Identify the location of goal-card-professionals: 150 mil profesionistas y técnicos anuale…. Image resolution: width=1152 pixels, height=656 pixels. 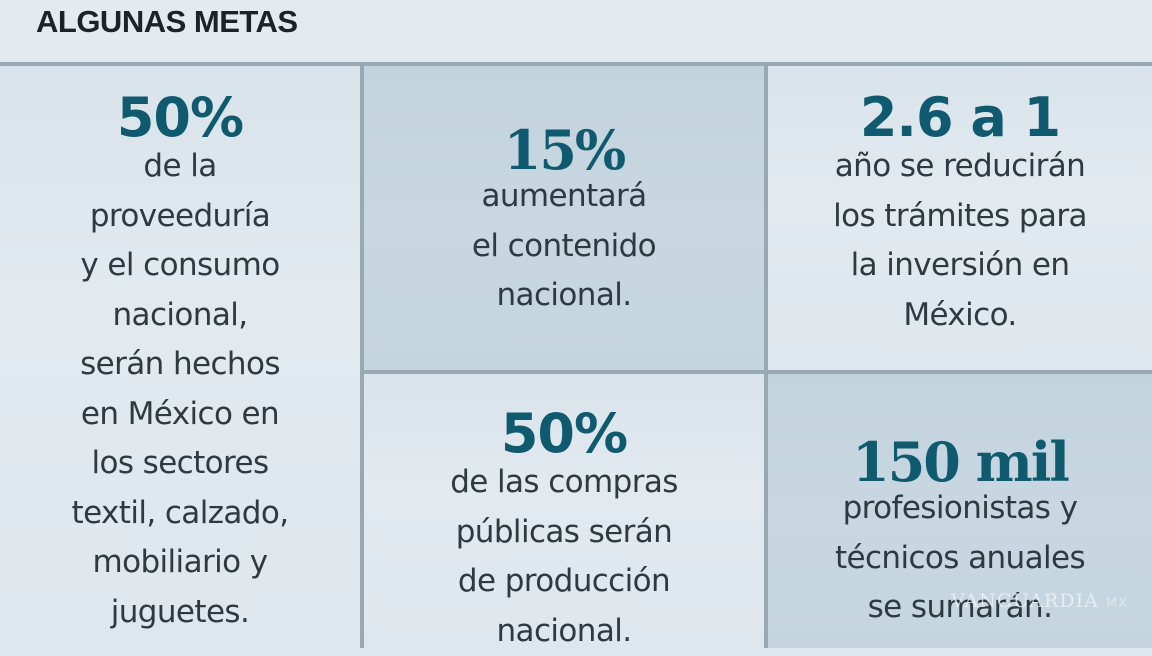
(960, 511).